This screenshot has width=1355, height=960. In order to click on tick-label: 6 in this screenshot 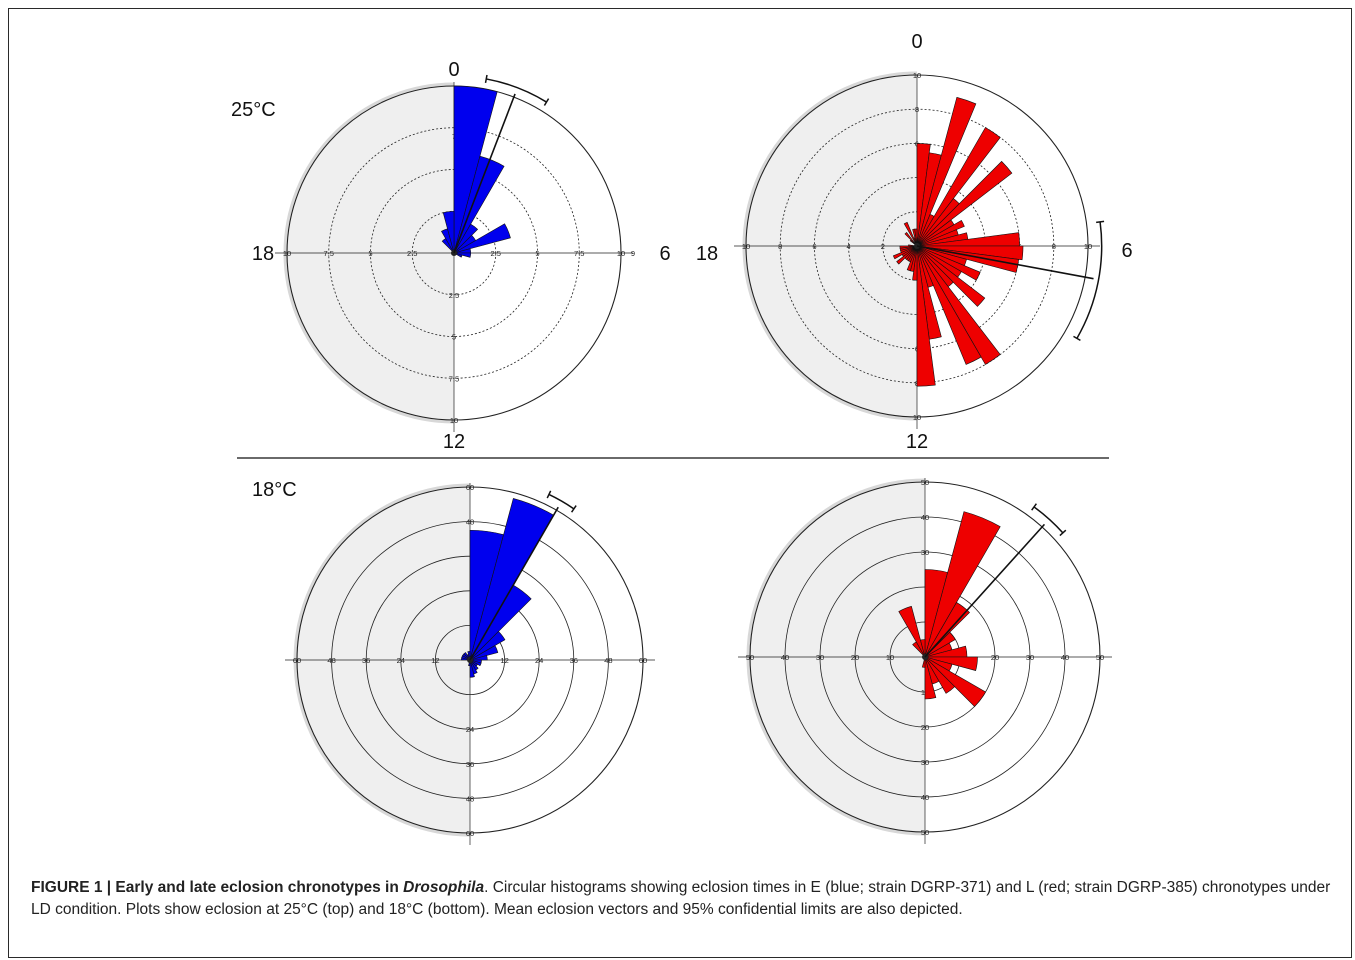, I will do `click(814, 246)`.